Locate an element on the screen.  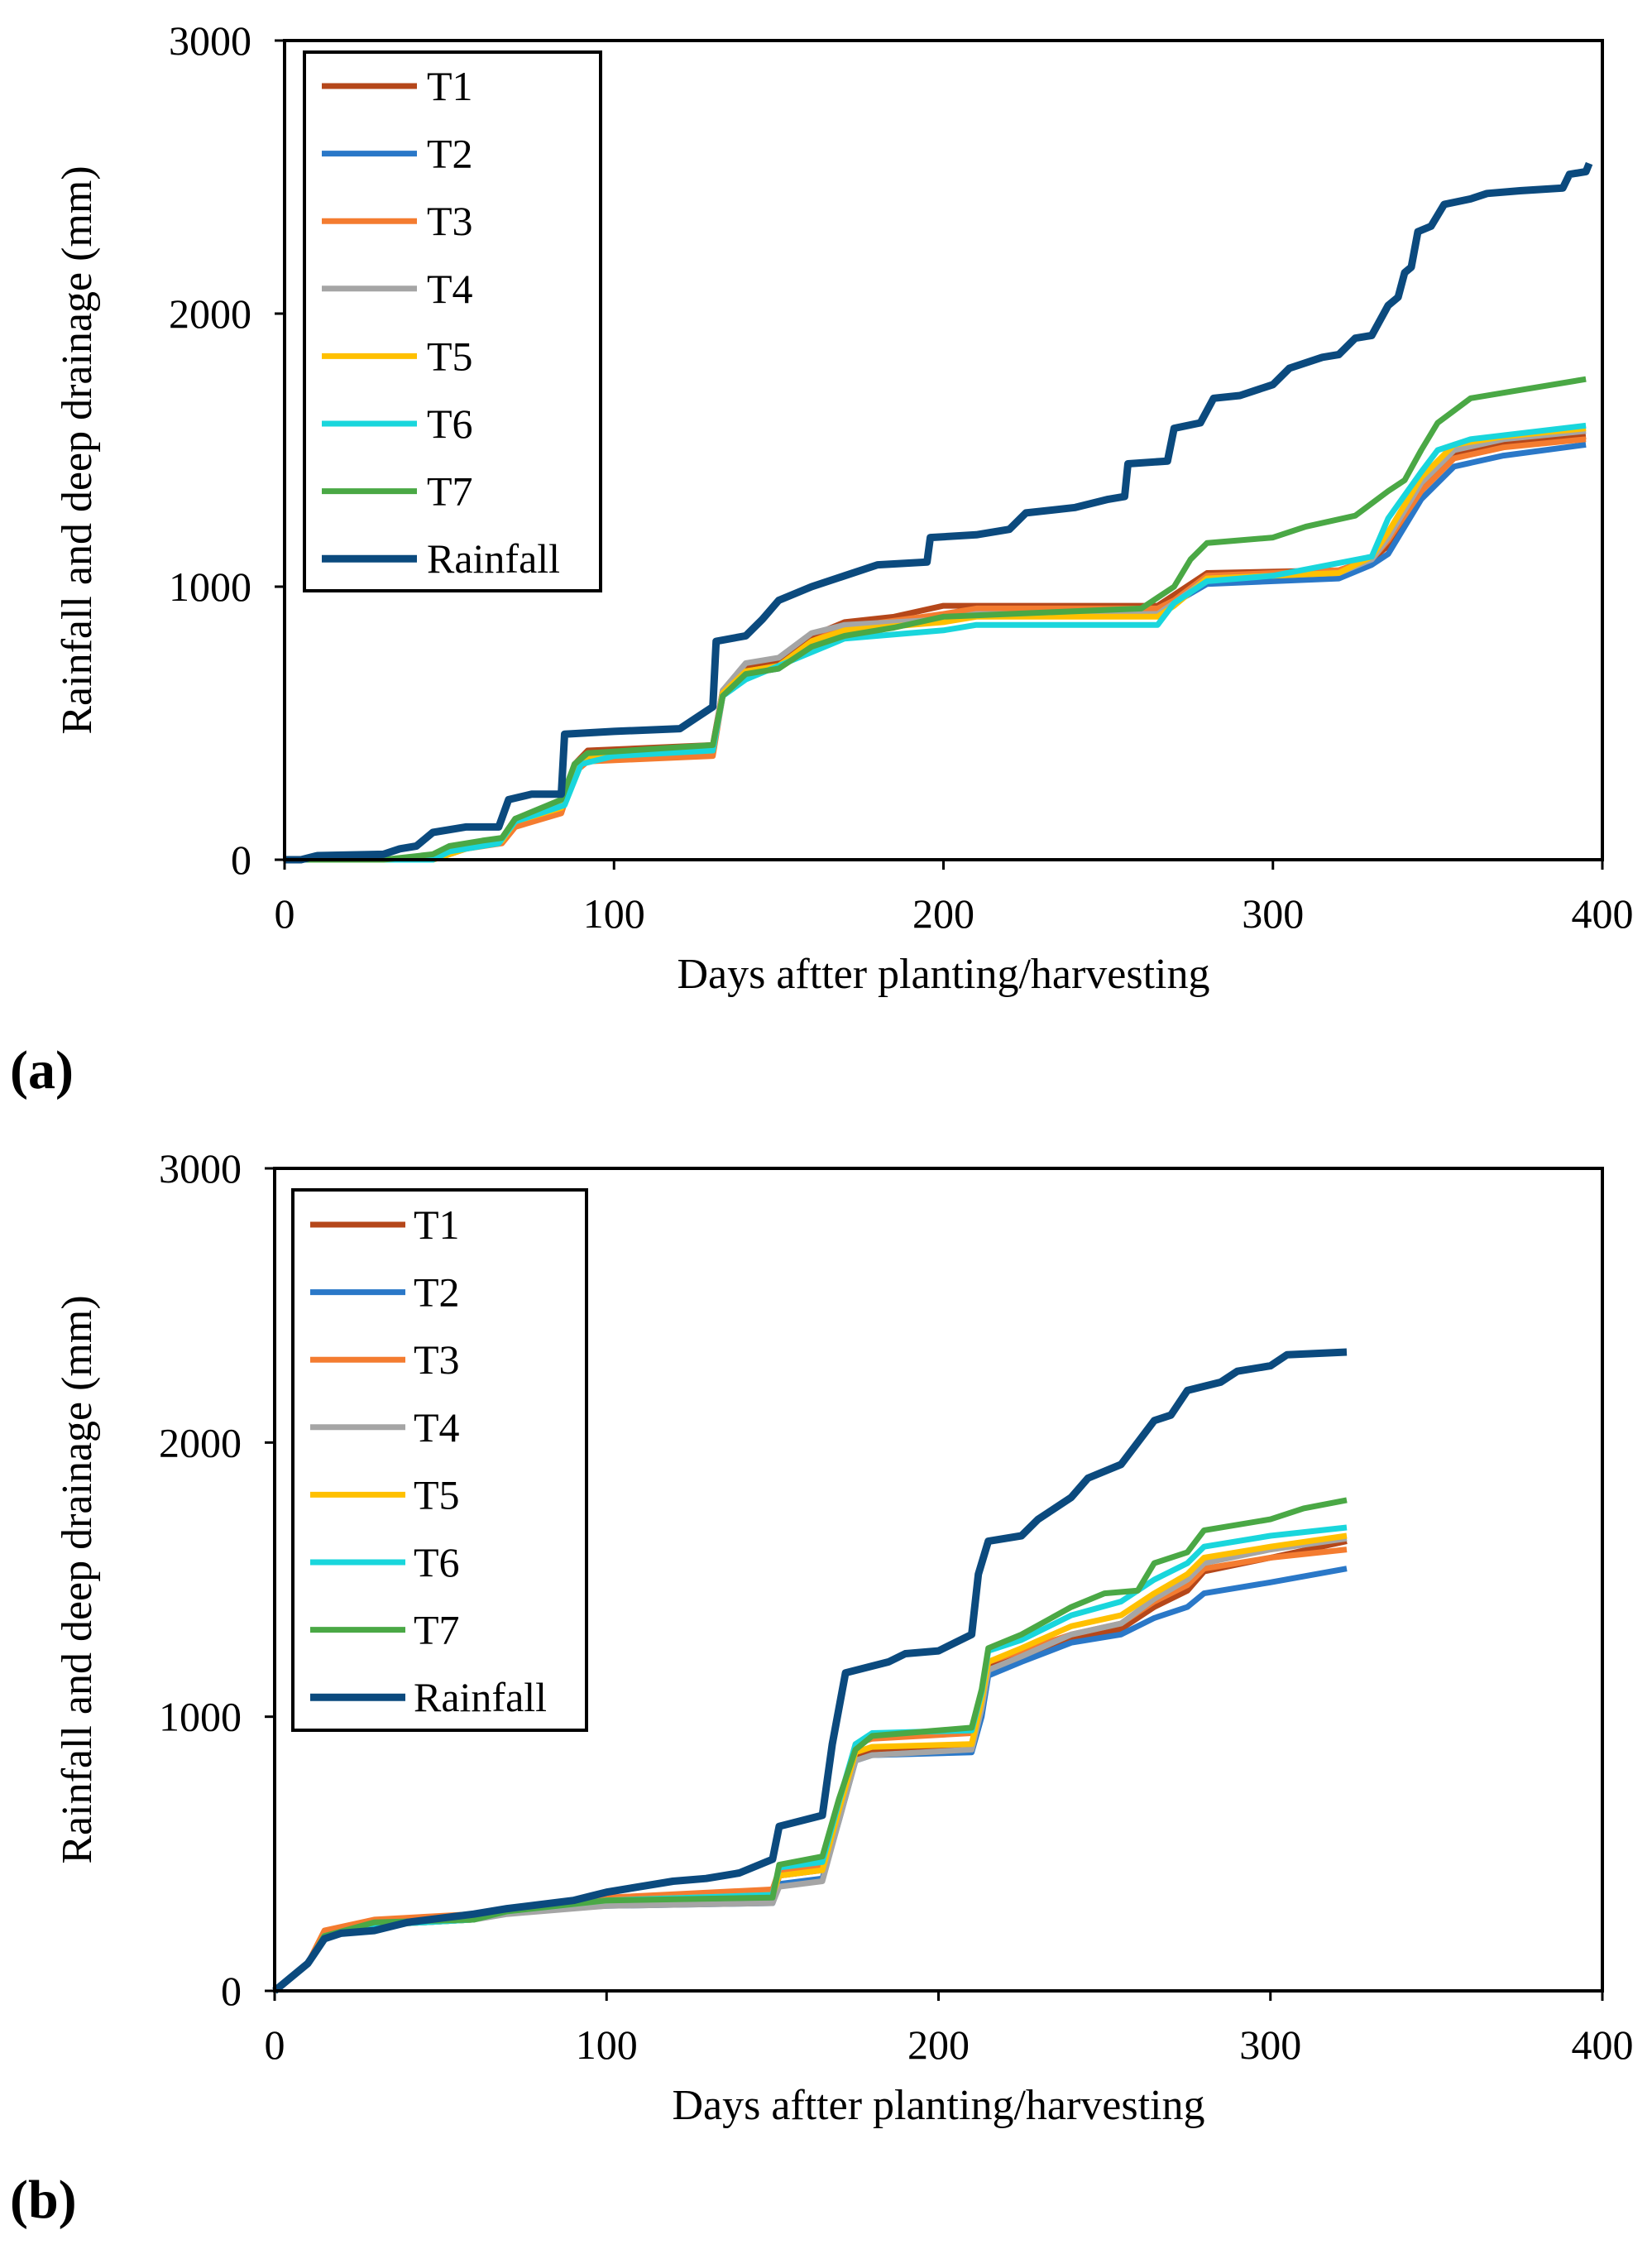
series-line-t7 is located at coordinates (810, 1745).